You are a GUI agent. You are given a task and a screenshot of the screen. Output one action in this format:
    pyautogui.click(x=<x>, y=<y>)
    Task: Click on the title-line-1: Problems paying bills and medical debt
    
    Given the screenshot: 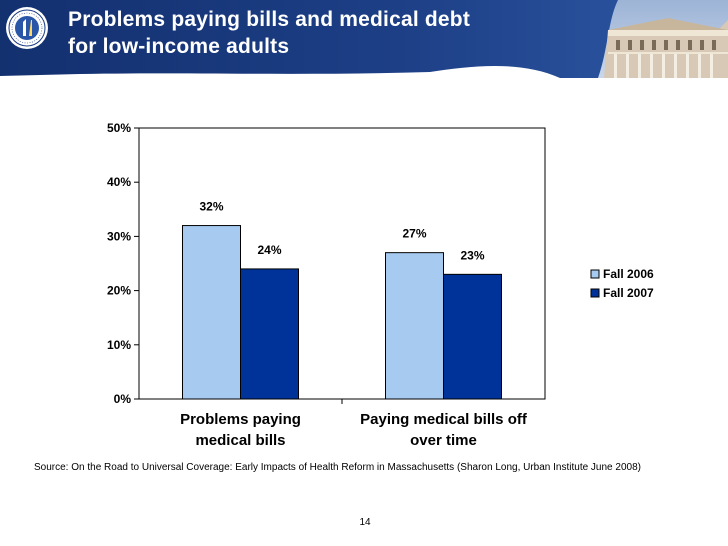 What is the action you would take?
    pyautogui.click(x=269, y=19)
    